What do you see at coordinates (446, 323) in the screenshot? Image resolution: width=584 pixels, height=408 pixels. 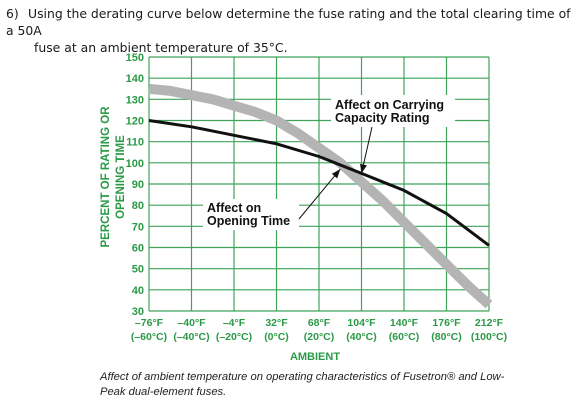 I see `x-tick-label-fahrenheit: 176°F` at bounding box center [446, 323].